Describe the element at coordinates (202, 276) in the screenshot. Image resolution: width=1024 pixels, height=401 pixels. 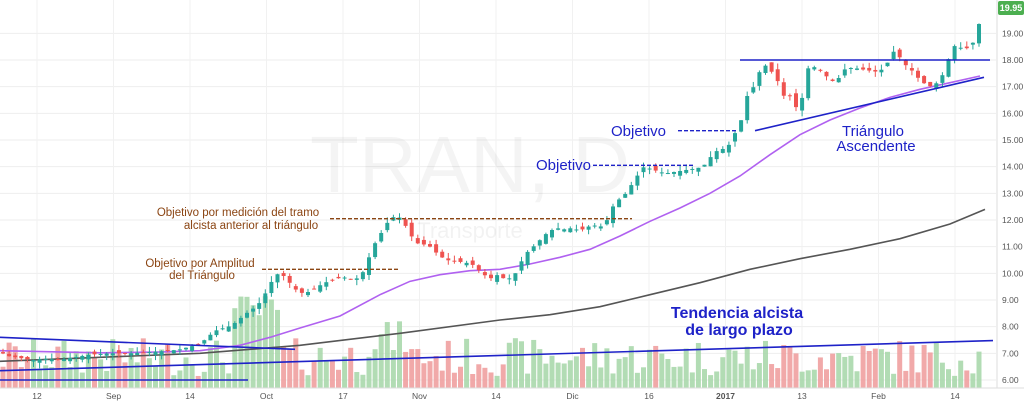
I see `annotation-amplitud-line2: del Triángulo` at that location.